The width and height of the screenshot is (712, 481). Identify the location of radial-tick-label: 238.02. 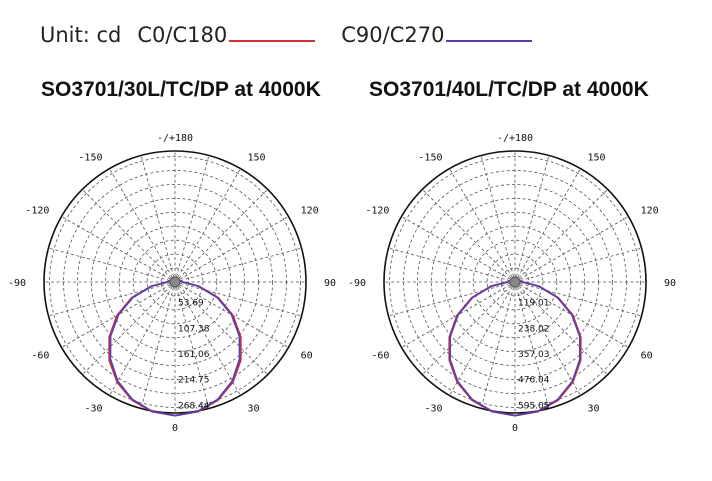
(534, 329).